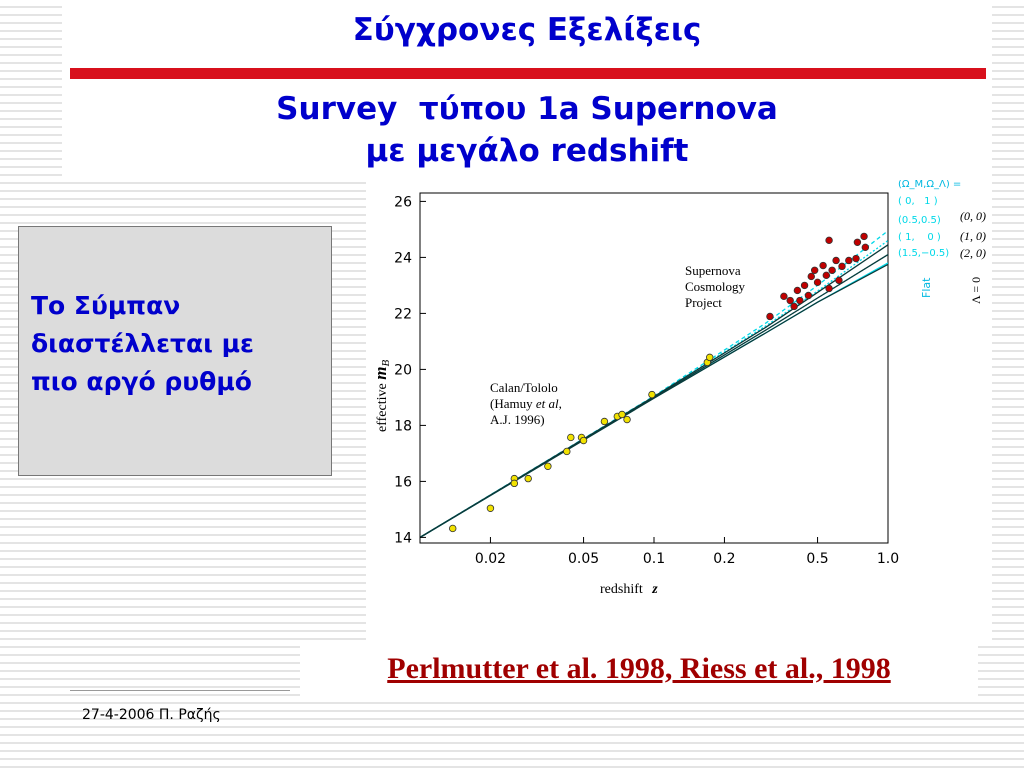  What do you see at coordinates (713, 270) in the screenshot?
I see `annotation: Supernova` at bounding box center [713, 270].